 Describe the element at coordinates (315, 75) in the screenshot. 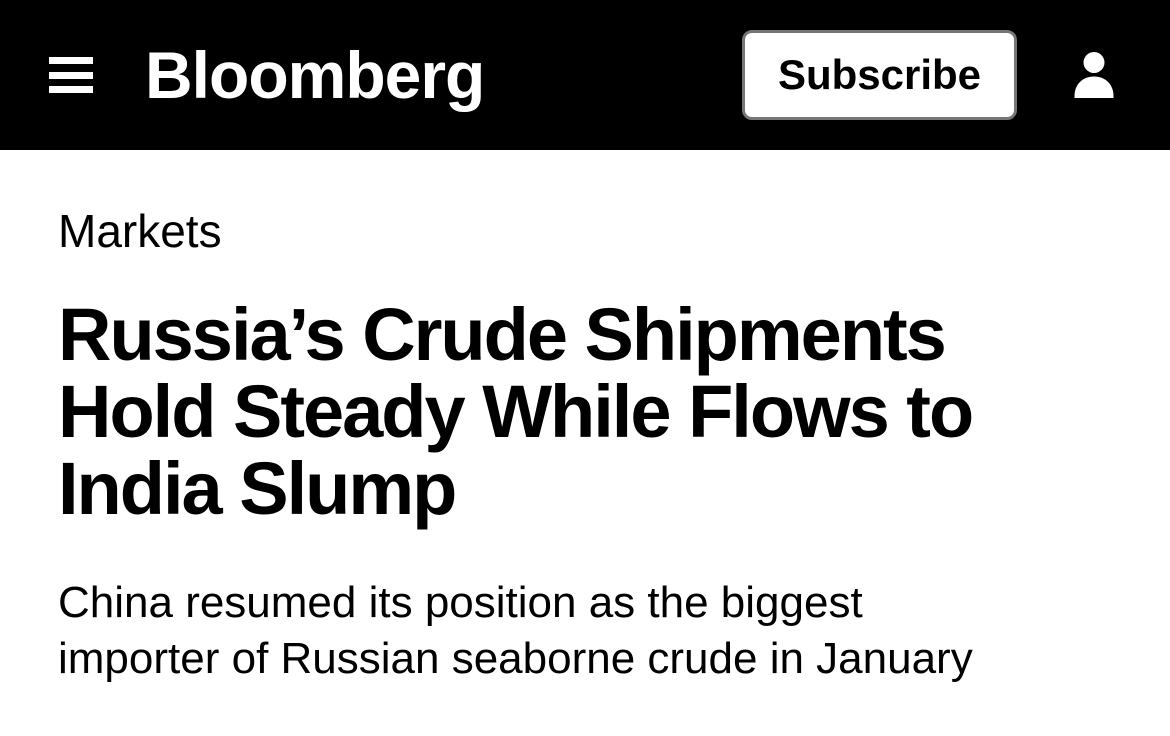

I see `bloomberg-logo: Bloomberg` at that location.